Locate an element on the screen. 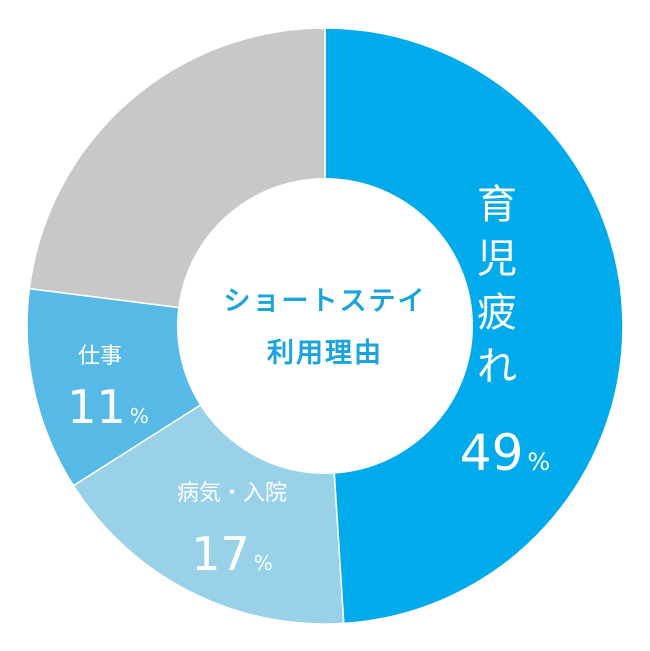 This screenshot has height=651, width=650. slice-2-label: 仕事 is located at coordinates (100, 356).